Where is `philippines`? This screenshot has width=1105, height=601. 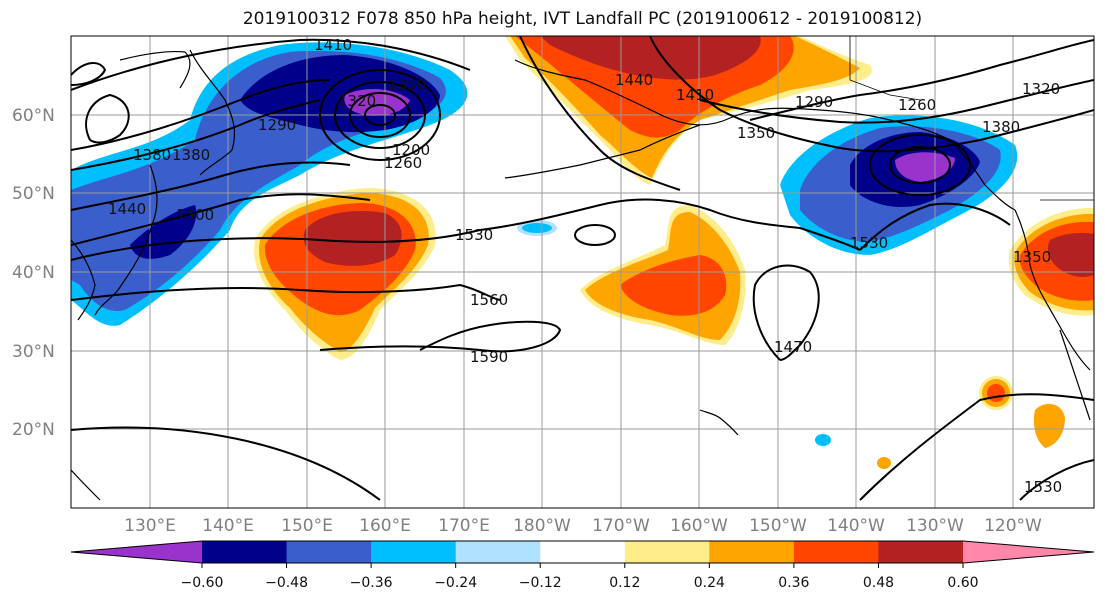
philippines is located at coordinates (86, 485).